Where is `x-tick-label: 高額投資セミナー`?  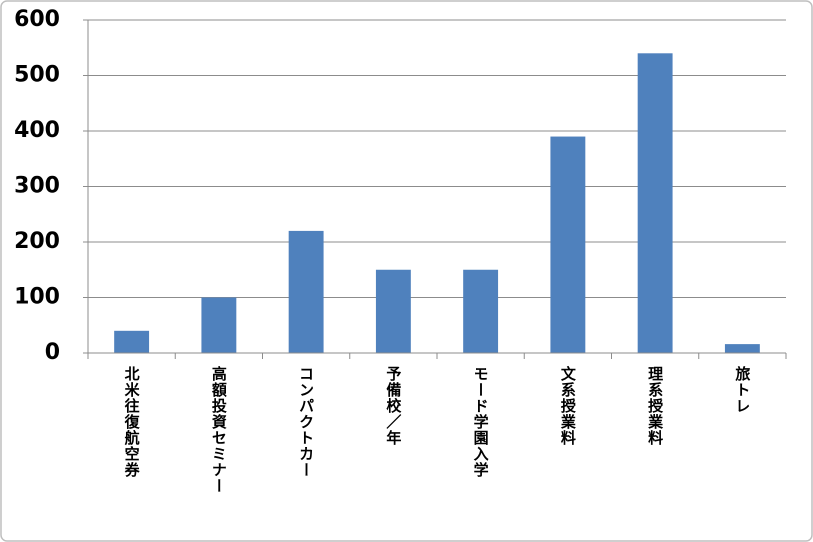 x-tick-label: 高額投資セミナー is located at coordinates (219, 429).